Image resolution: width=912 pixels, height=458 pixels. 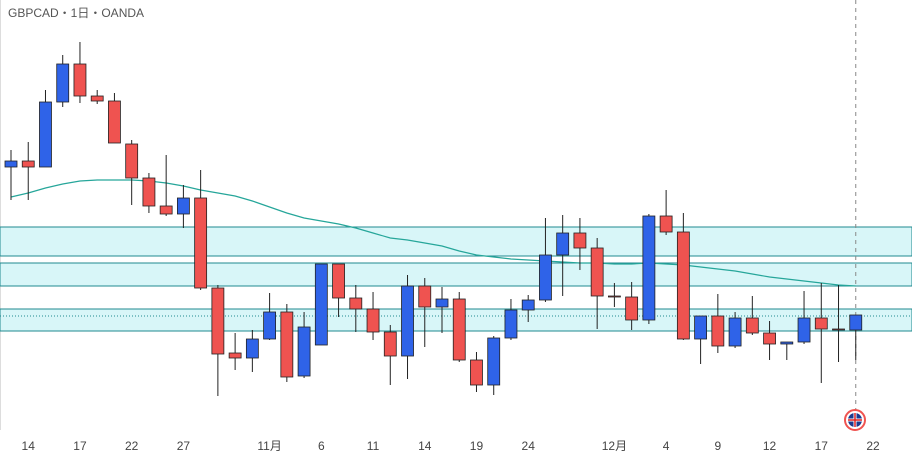 I want to click on x-tick-label: 24, so click(x=529, y=446).